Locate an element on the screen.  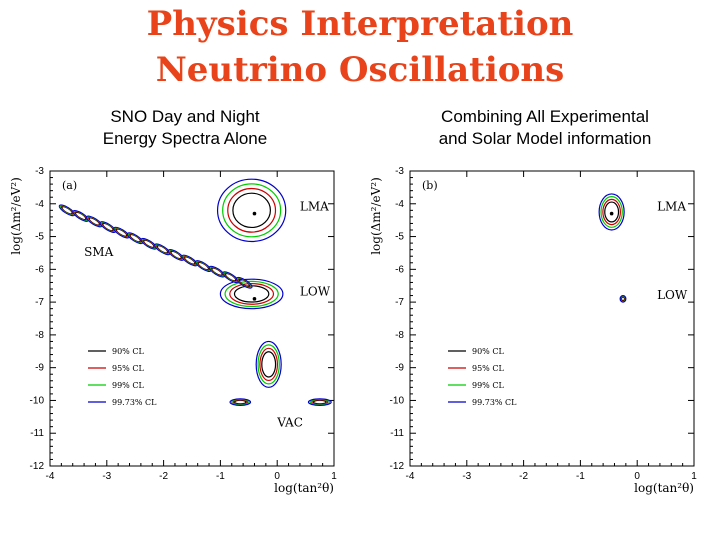
sma-contour is located at coordinates (244, 282).